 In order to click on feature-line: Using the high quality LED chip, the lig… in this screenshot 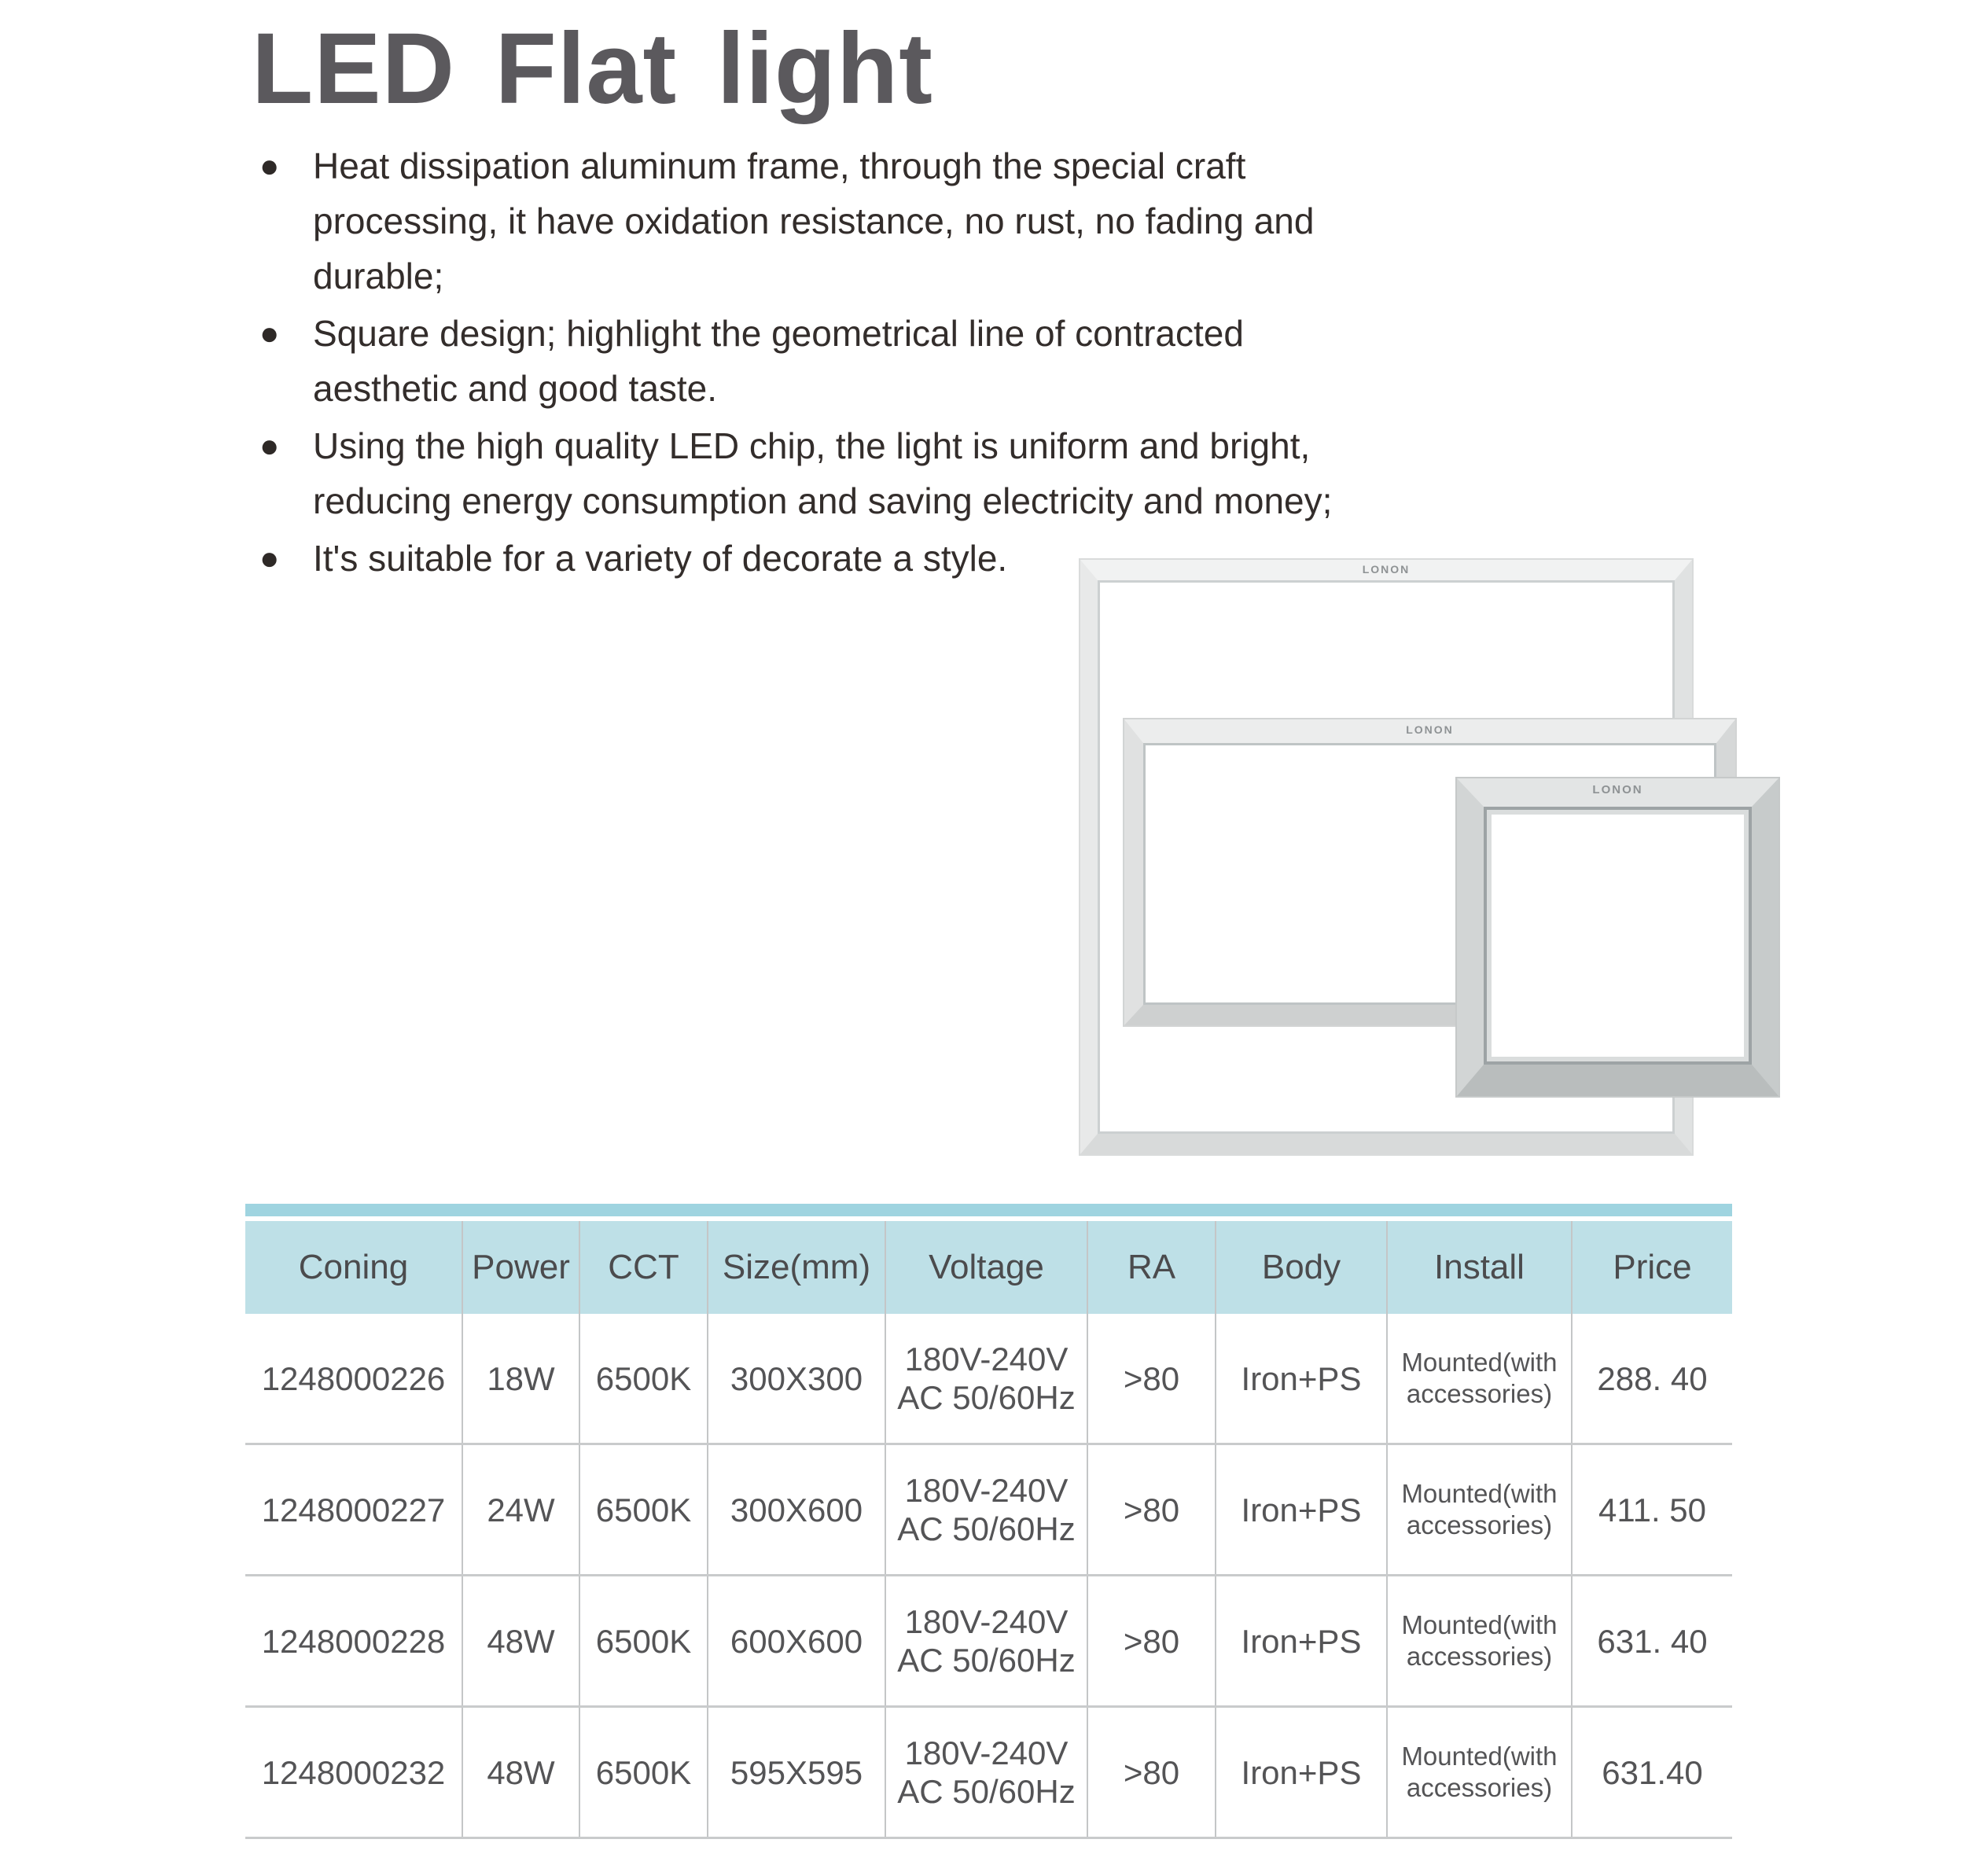, I will do `click(812, 445)`.